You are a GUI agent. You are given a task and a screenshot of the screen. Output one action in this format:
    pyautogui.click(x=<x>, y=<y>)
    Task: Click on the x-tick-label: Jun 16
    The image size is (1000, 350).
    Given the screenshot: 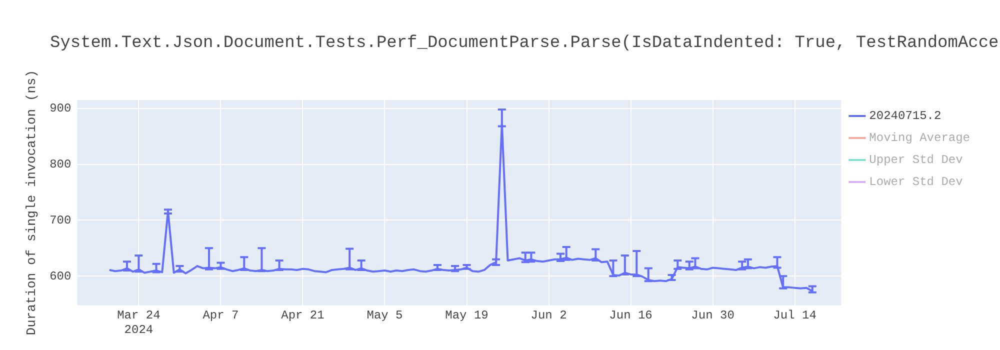 What is the action you would take?
    pyautogui.click(x=630, y=315)
    